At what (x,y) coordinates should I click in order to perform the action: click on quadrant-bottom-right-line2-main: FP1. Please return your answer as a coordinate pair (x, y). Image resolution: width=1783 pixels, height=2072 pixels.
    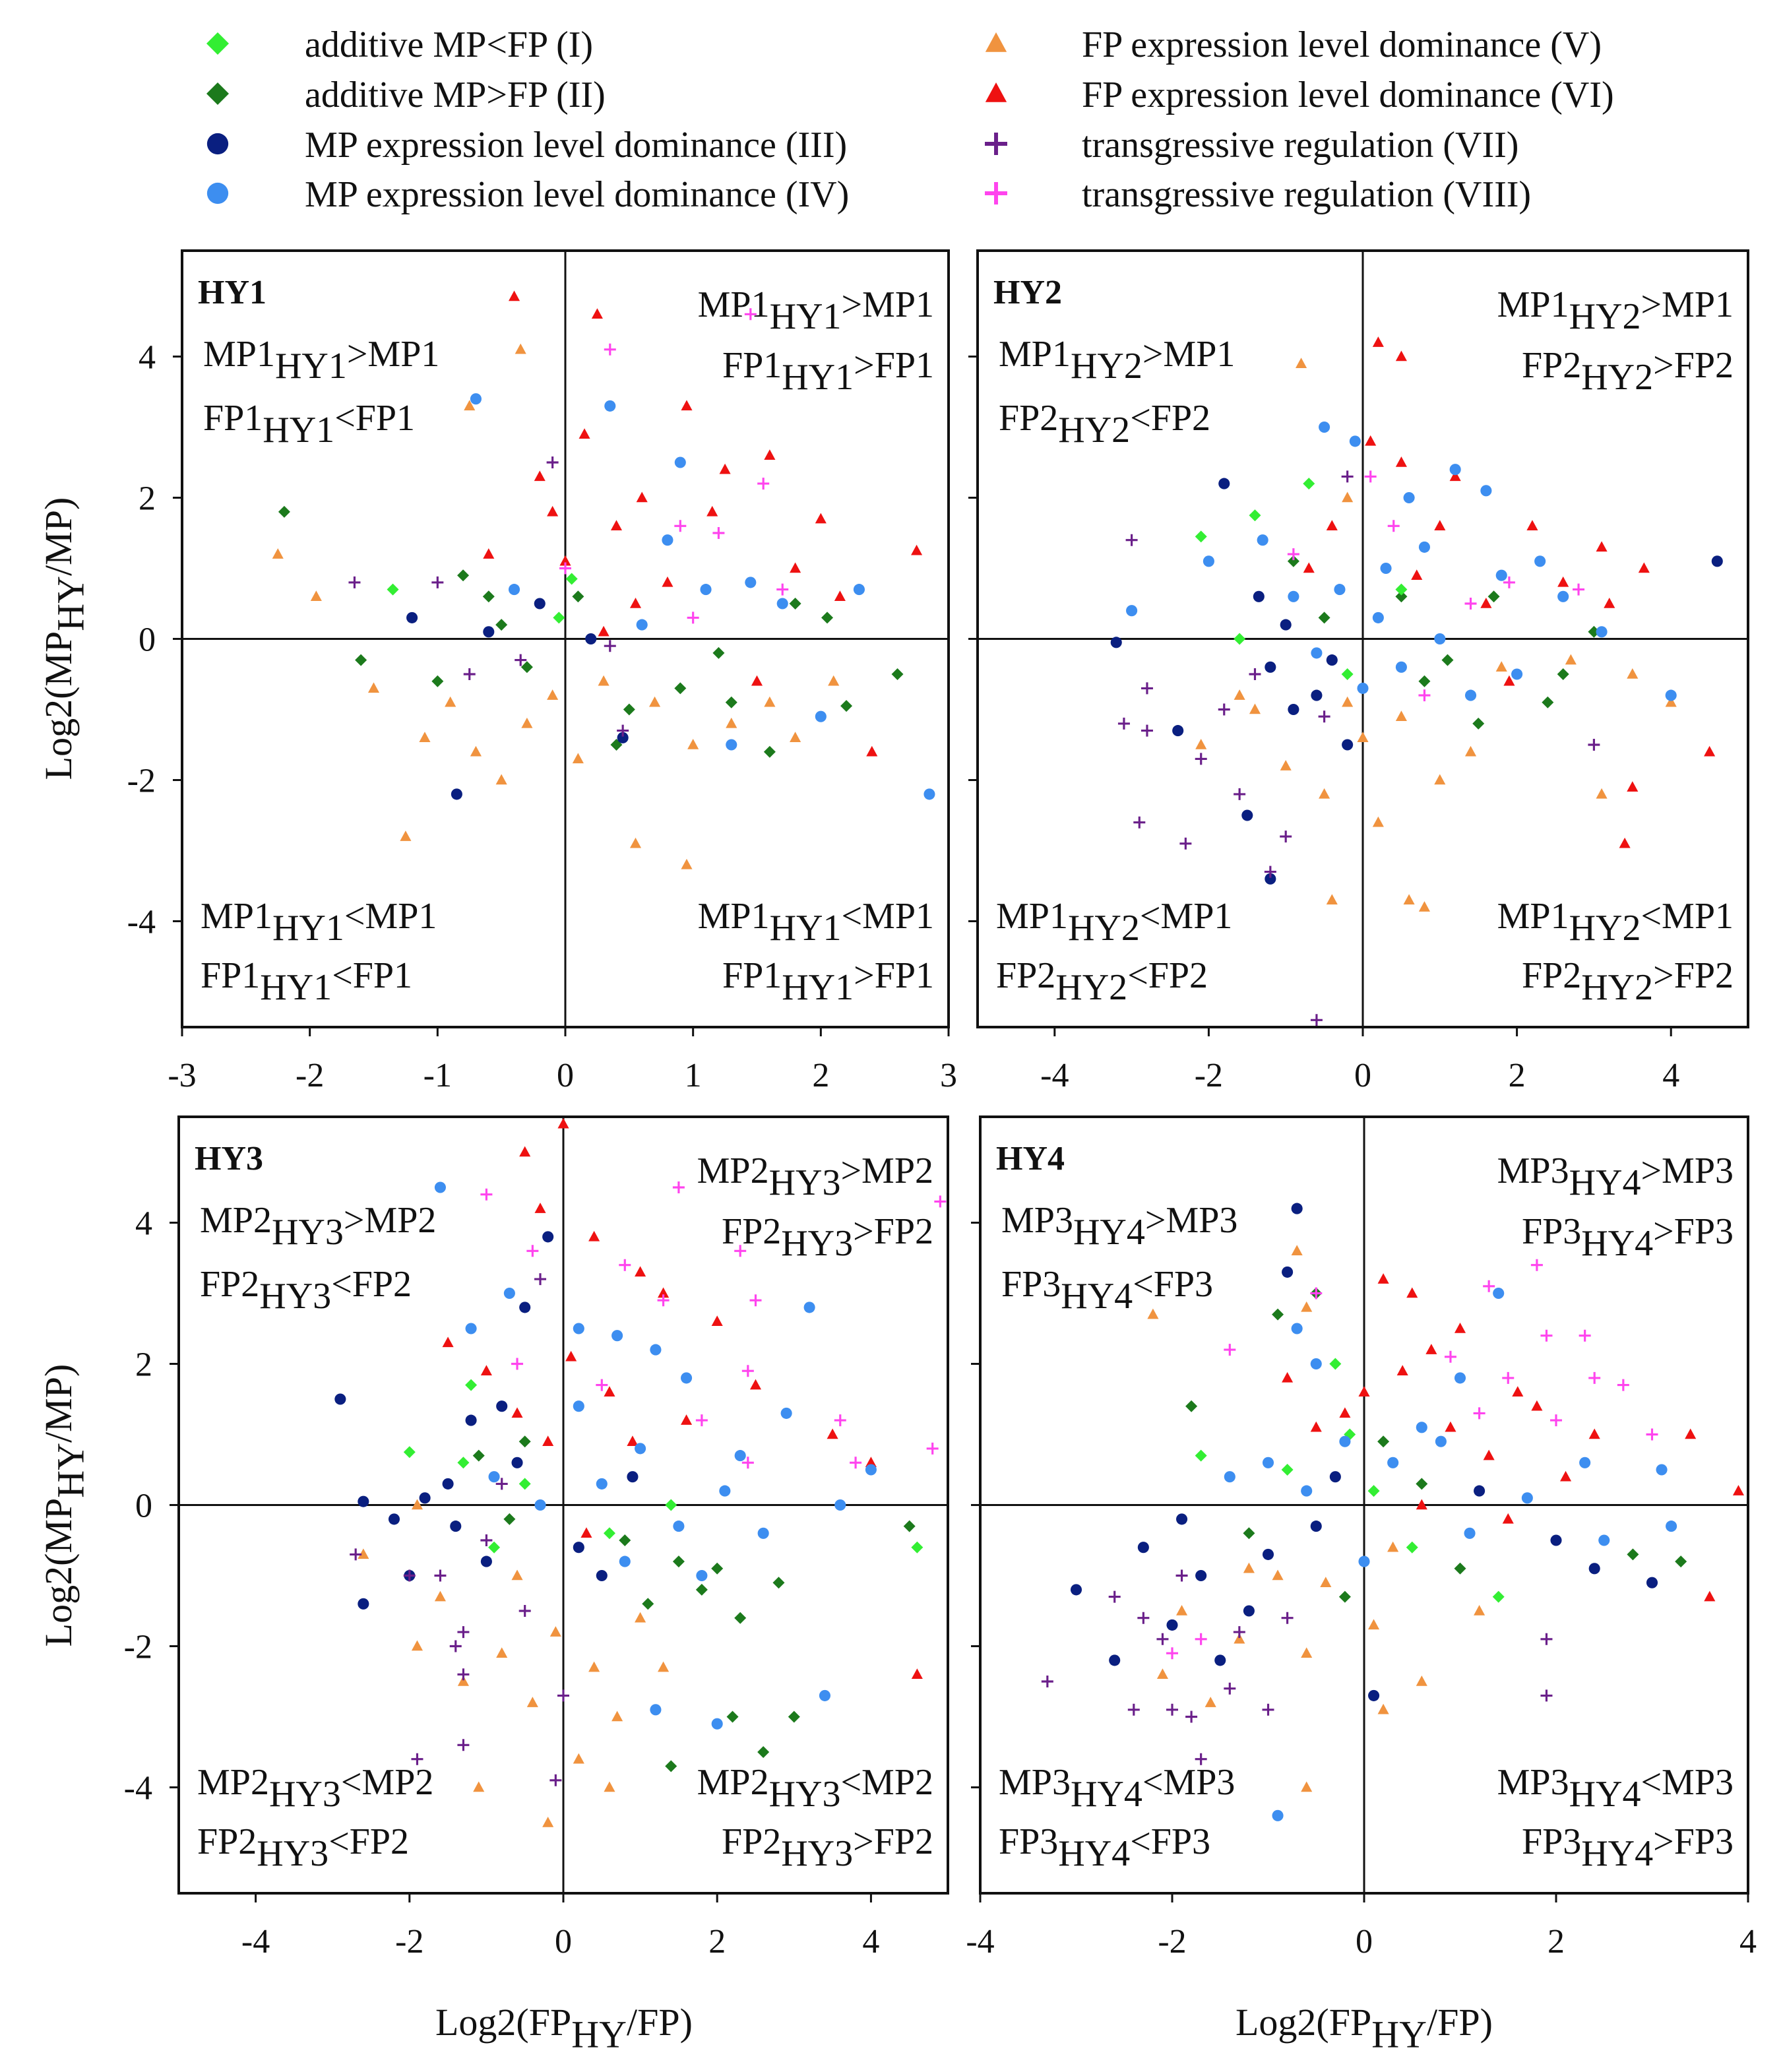
    Looking at the image, I should click on (752, 975).